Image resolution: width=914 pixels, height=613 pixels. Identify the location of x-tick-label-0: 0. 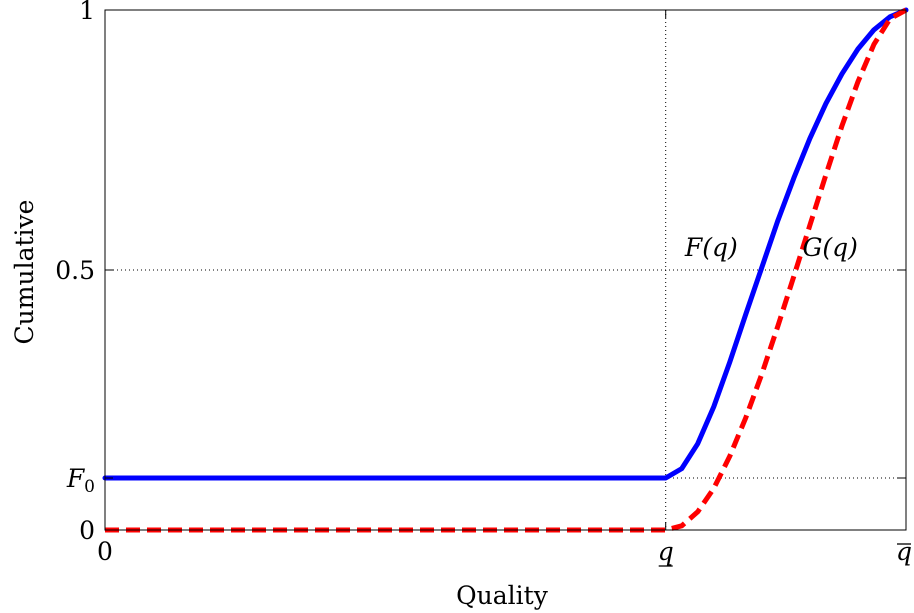
(105, 551).